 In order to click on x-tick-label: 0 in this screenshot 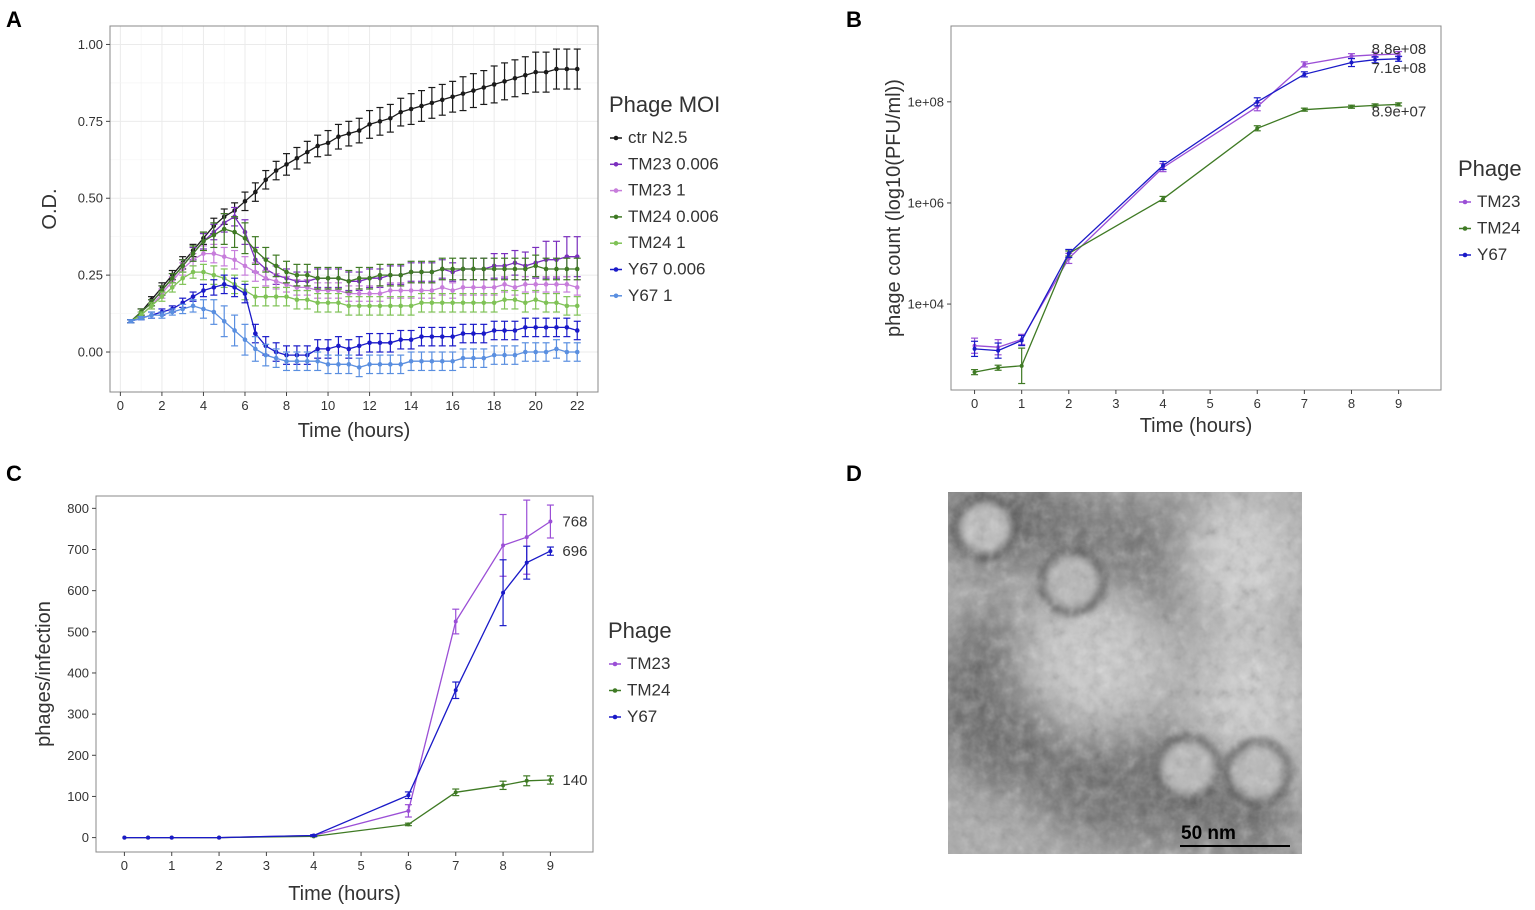, I will do `click(124, 865)`.